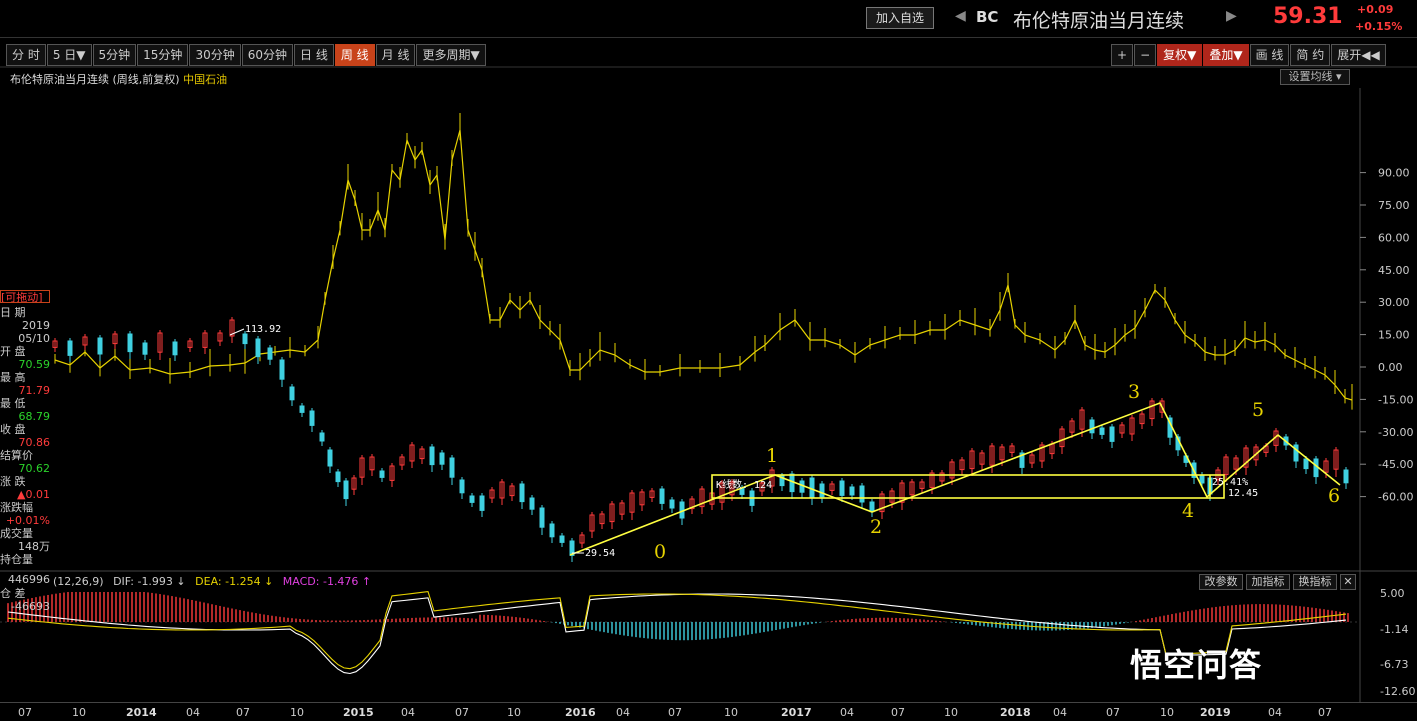 This screenshot has width=1417, height=721. Describe the element at coordinates (1315, 582) in the screenshot. I see `swap-indicator-button: 换指标` at that location.